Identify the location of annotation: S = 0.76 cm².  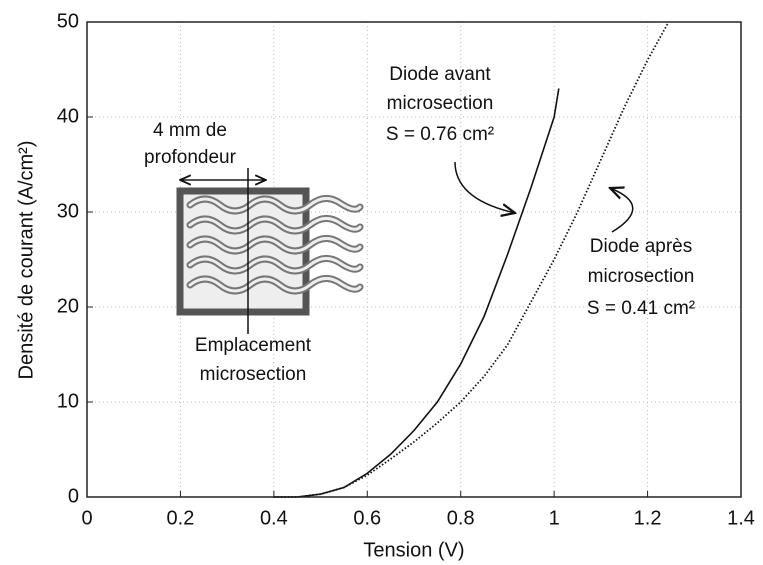
(440, 134).